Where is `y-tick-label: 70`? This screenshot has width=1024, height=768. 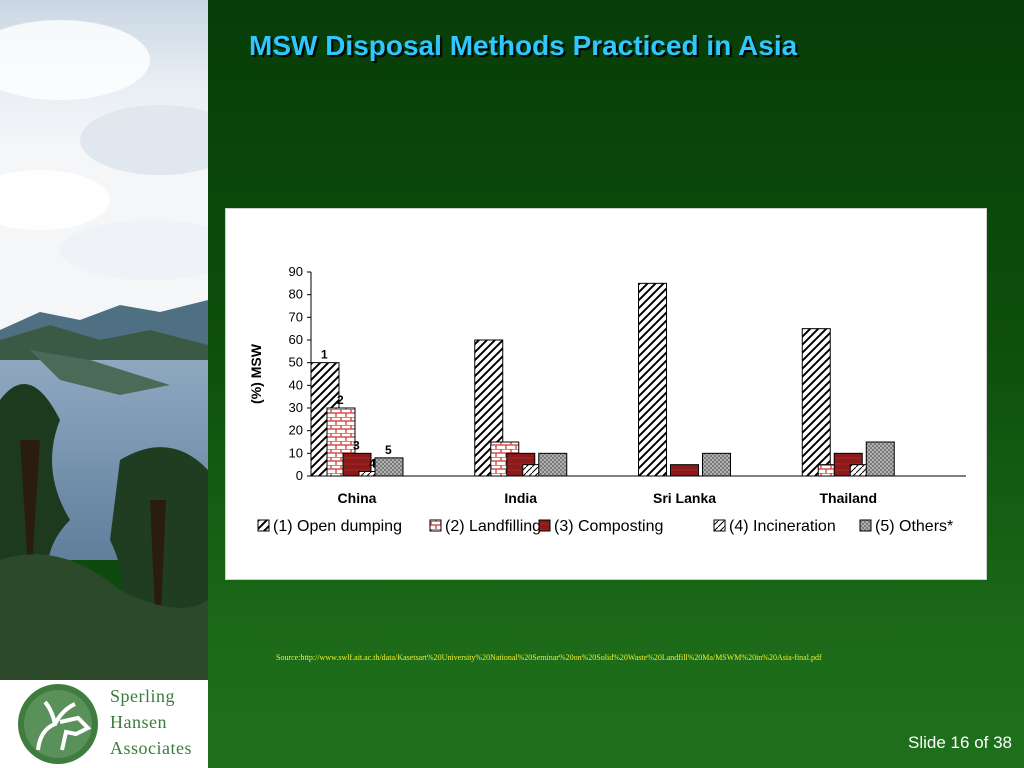 y-tick-label: 70 is located at coordinates (296, 316).